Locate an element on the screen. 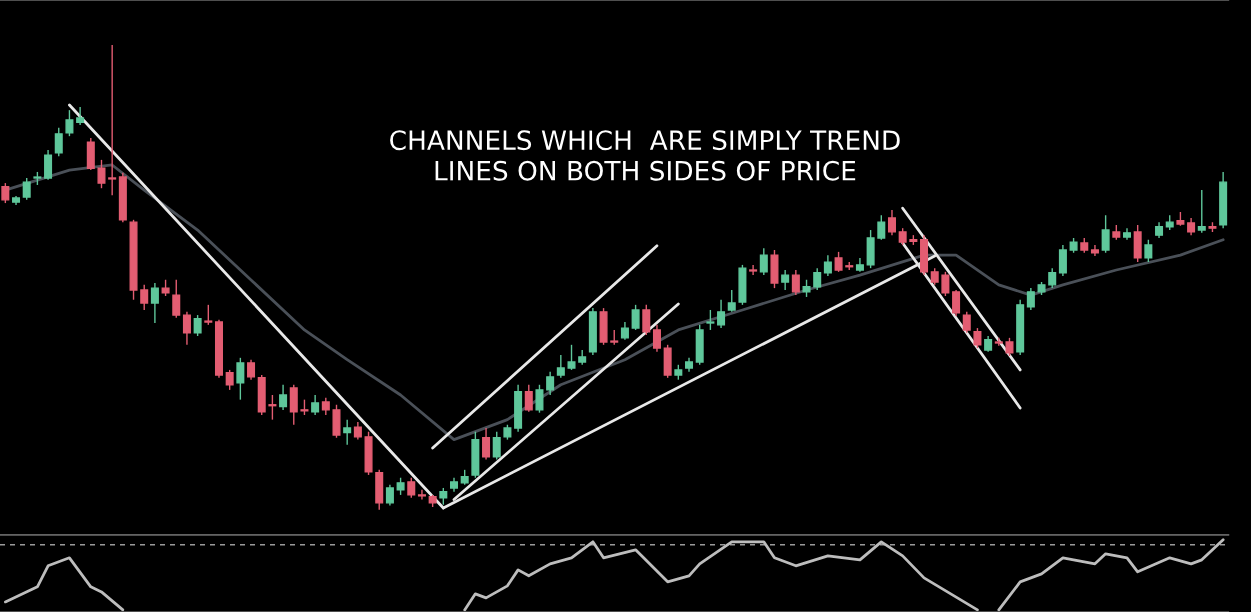 Image resolution: width=1251 pixels, height=612 pixels. annotation: CHANNELS WHICH ARE SIMPLY TREND LINES ON BOTH SIDES OF PRICE is located at coordinates (645, 155).